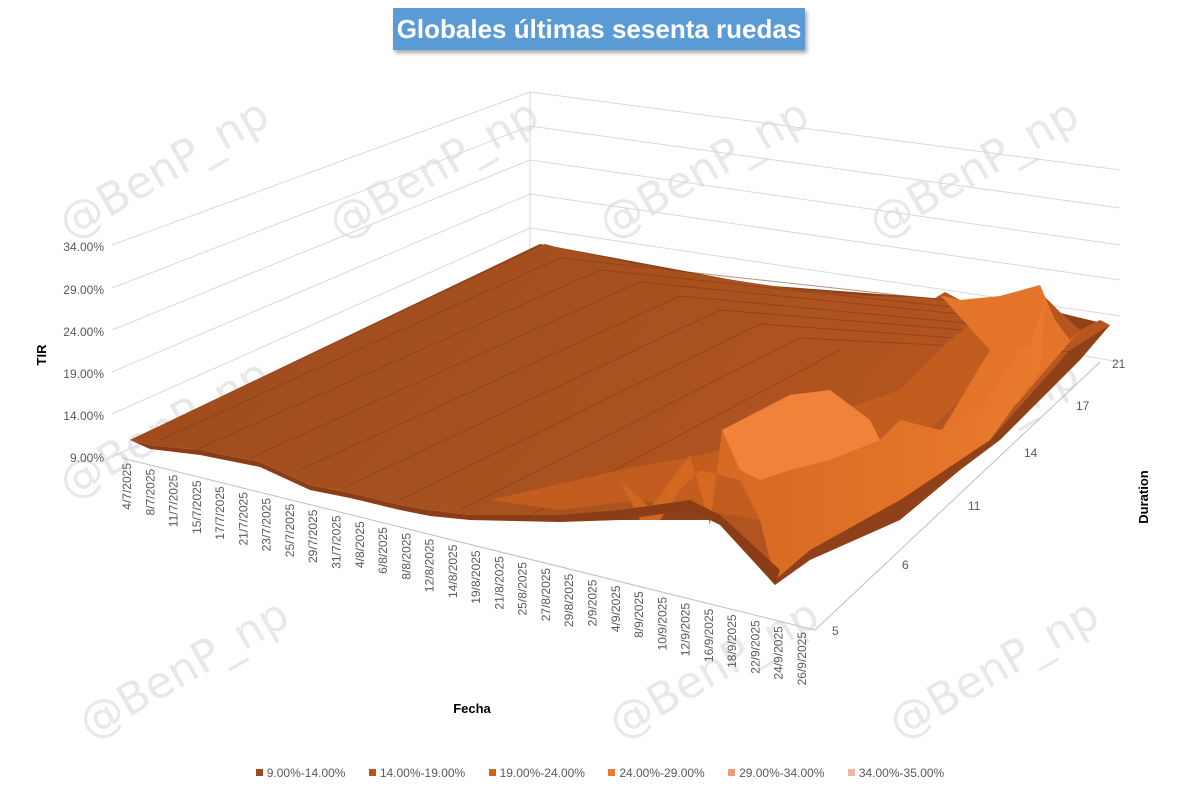  What do you see at coordinates (313, 536) in the screenshot?
I see `fecha-tick: 29/7/2025` at bounding box center [313, 536].